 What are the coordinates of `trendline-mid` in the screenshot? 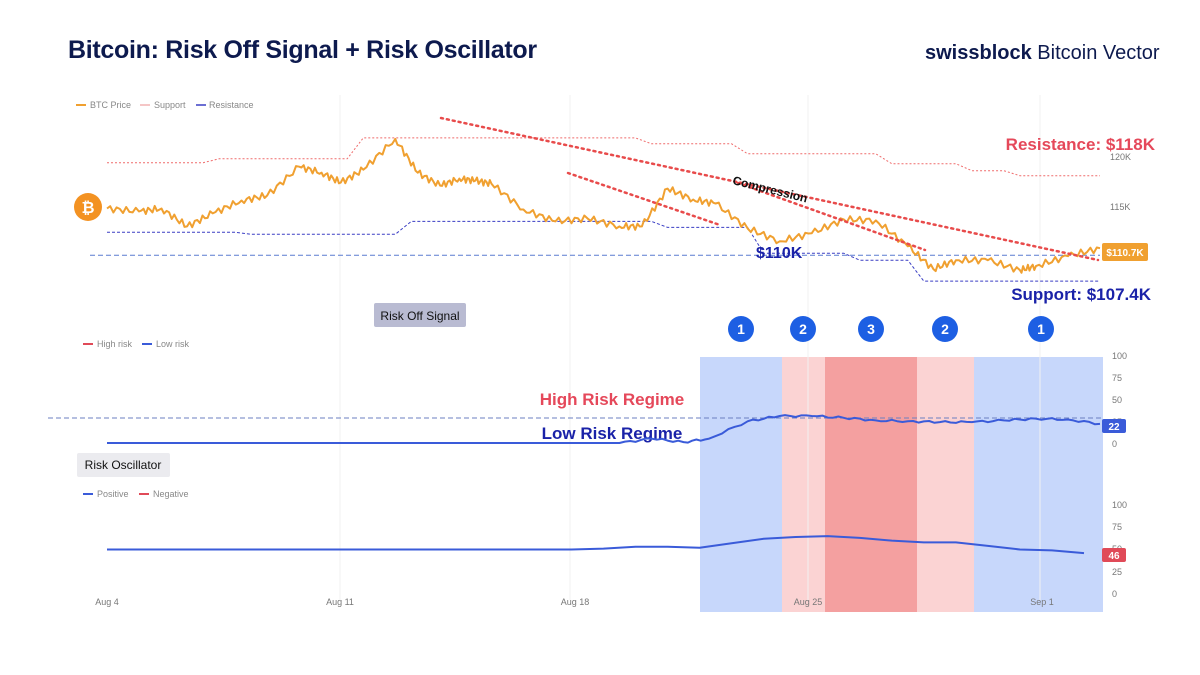 It's located at (644, 199).